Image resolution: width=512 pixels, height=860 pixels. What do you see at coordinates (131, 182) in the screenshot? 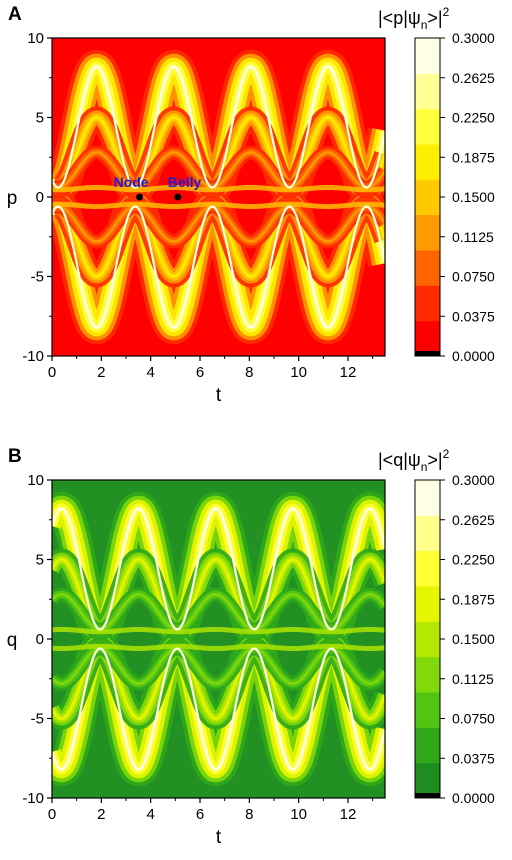
I see `annotation-label: Node` at bounding box center [131, 182].